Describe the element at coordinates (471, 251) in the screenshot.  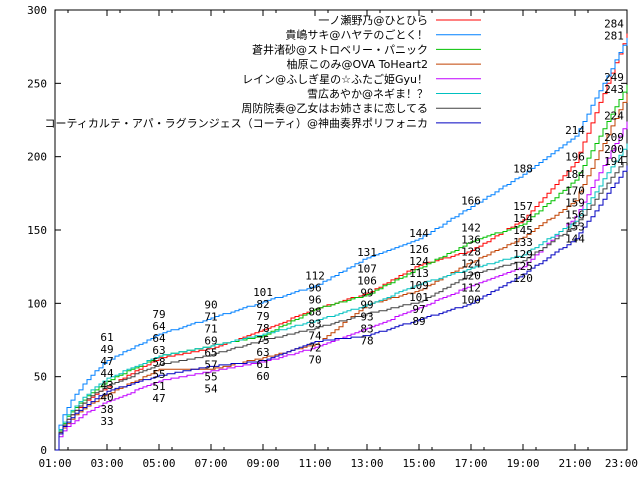
I see `data-label-3: 128` at that location.